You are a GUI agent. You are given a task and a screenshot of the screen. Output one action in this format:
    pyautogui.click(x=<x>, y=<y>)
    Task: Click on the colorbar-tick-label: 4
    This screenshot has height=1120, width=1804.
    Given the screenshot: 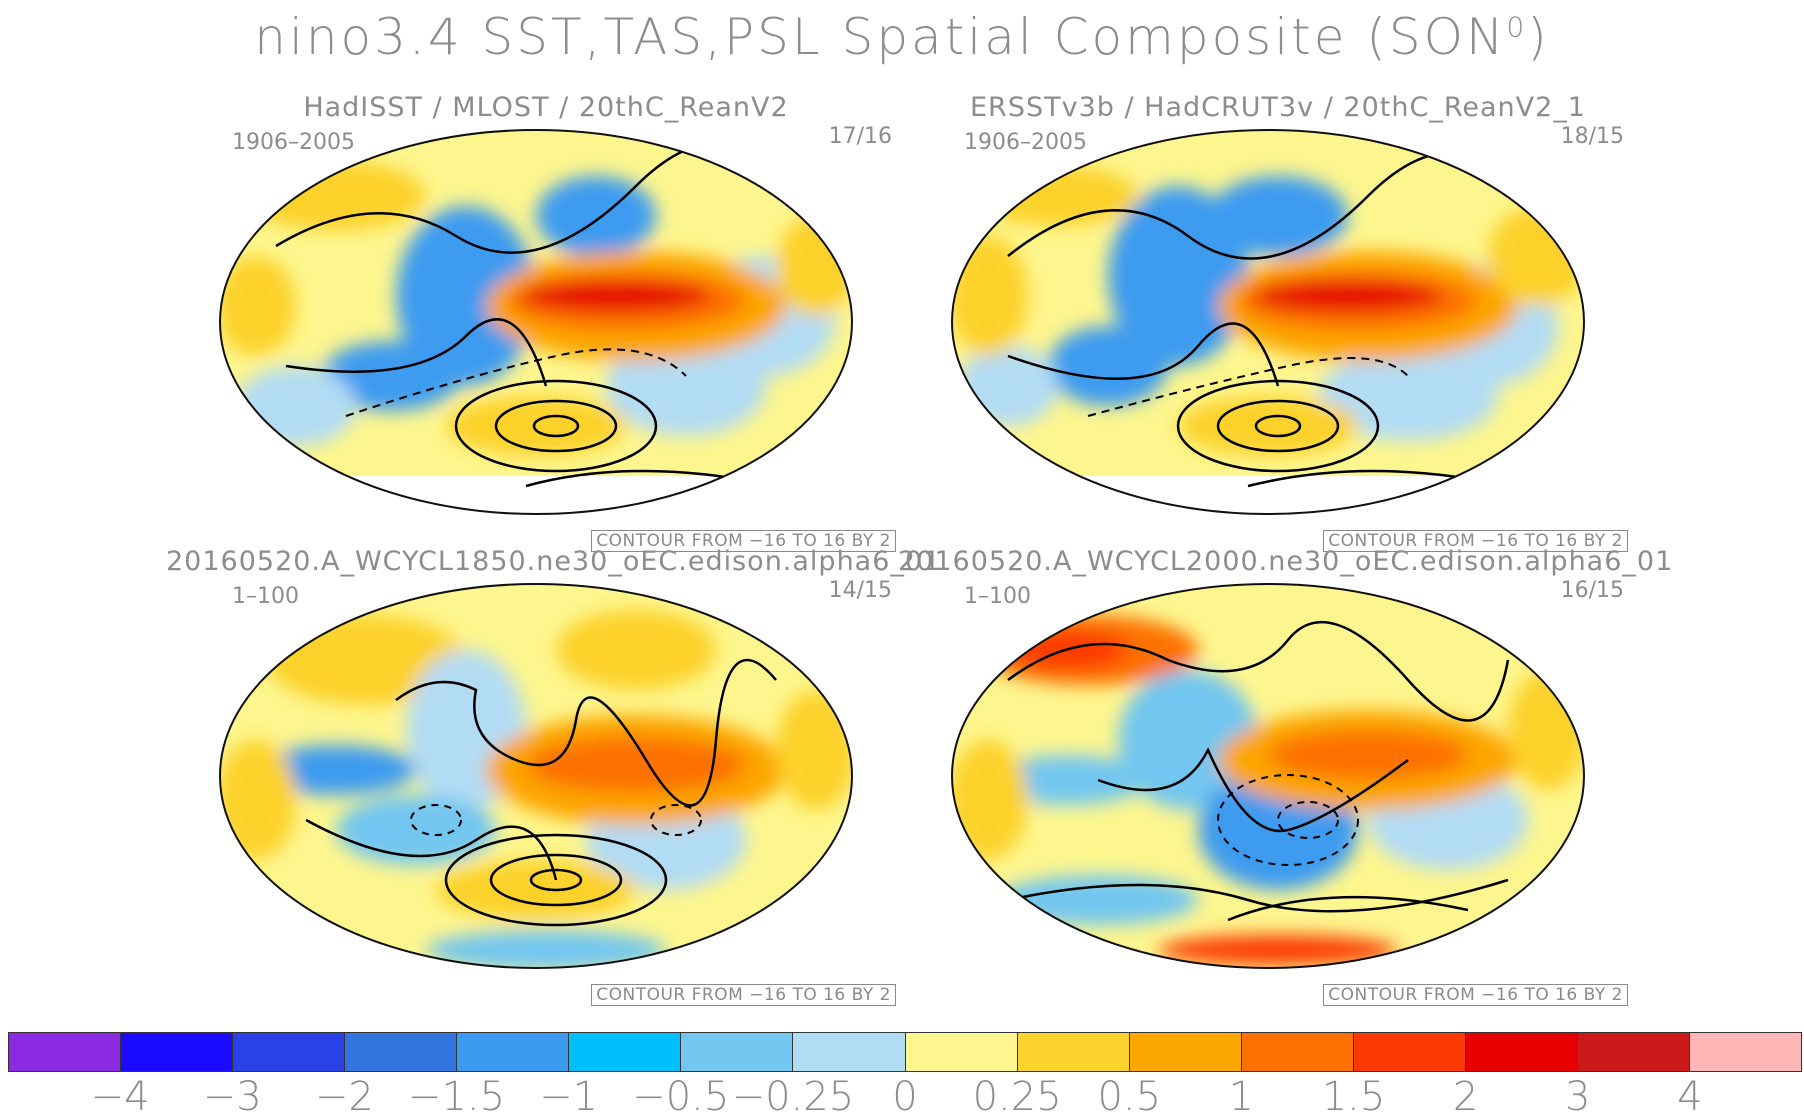 What is the action you would take?
    pyautogui.click(x=1690, y=1097)
    